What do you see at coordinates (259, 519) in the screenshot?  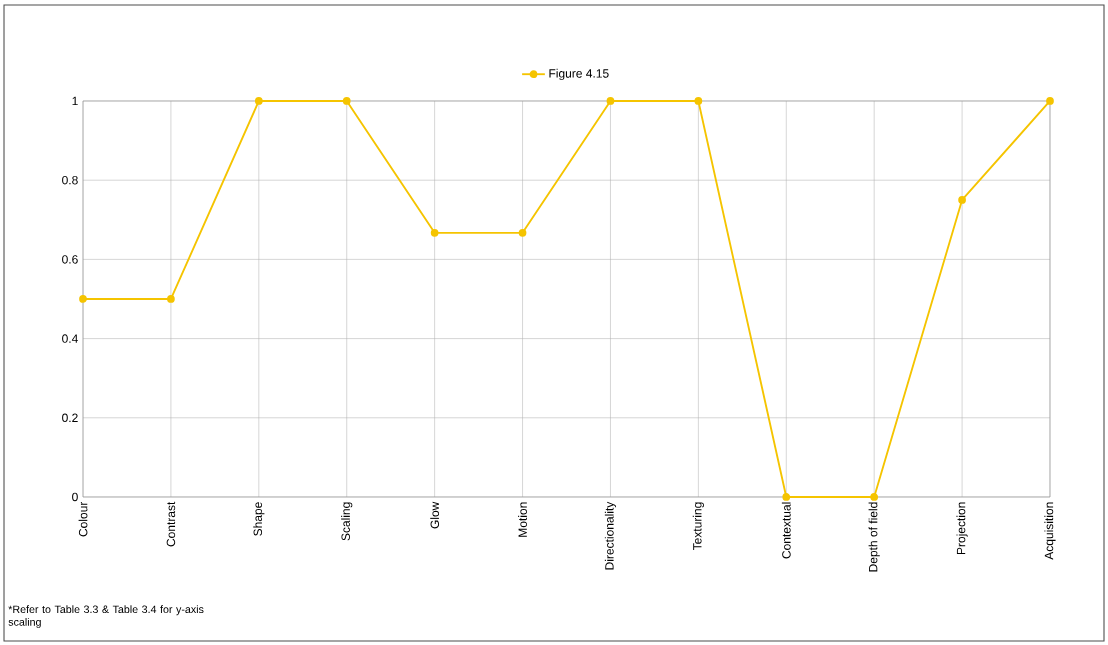 I see `x-tick-label: Shape` at bounding box center [259, 519].